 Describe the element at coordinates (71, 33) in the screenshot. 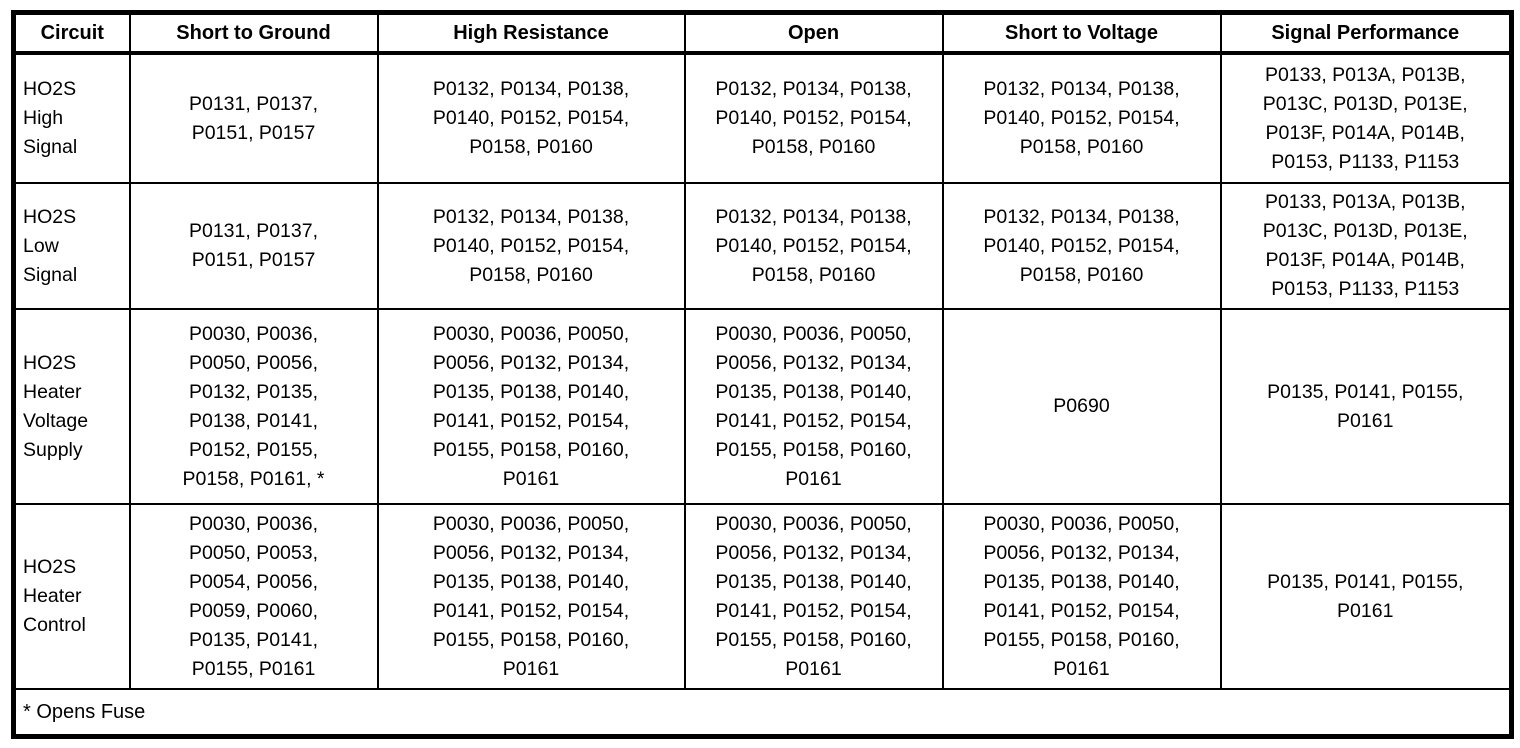

I see `column-header-circuit: Circuit` at that location.